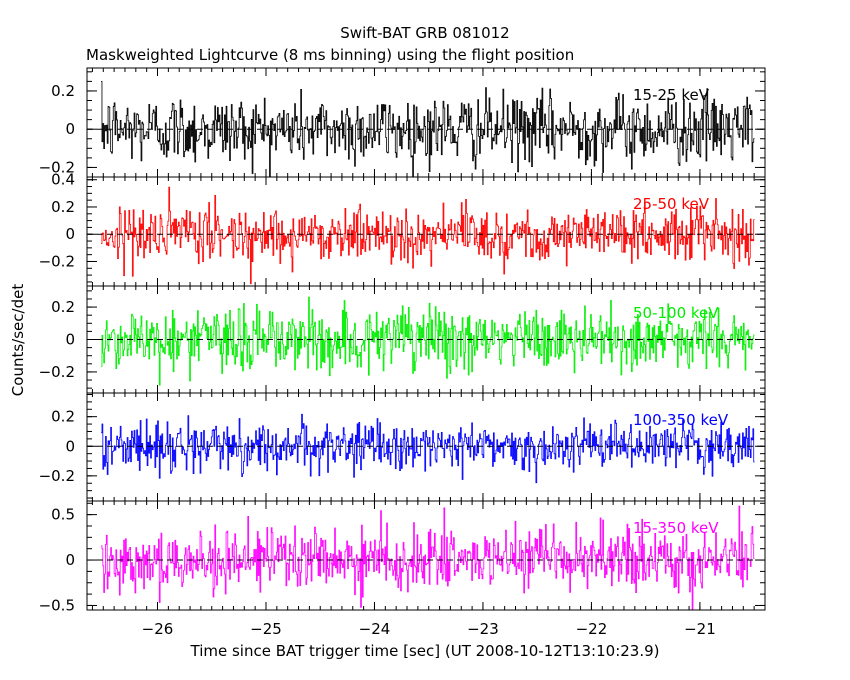 The height and width of the screenshot is (680, 850). I want to click on band-label: 15-350 keV, so click(676, 528).